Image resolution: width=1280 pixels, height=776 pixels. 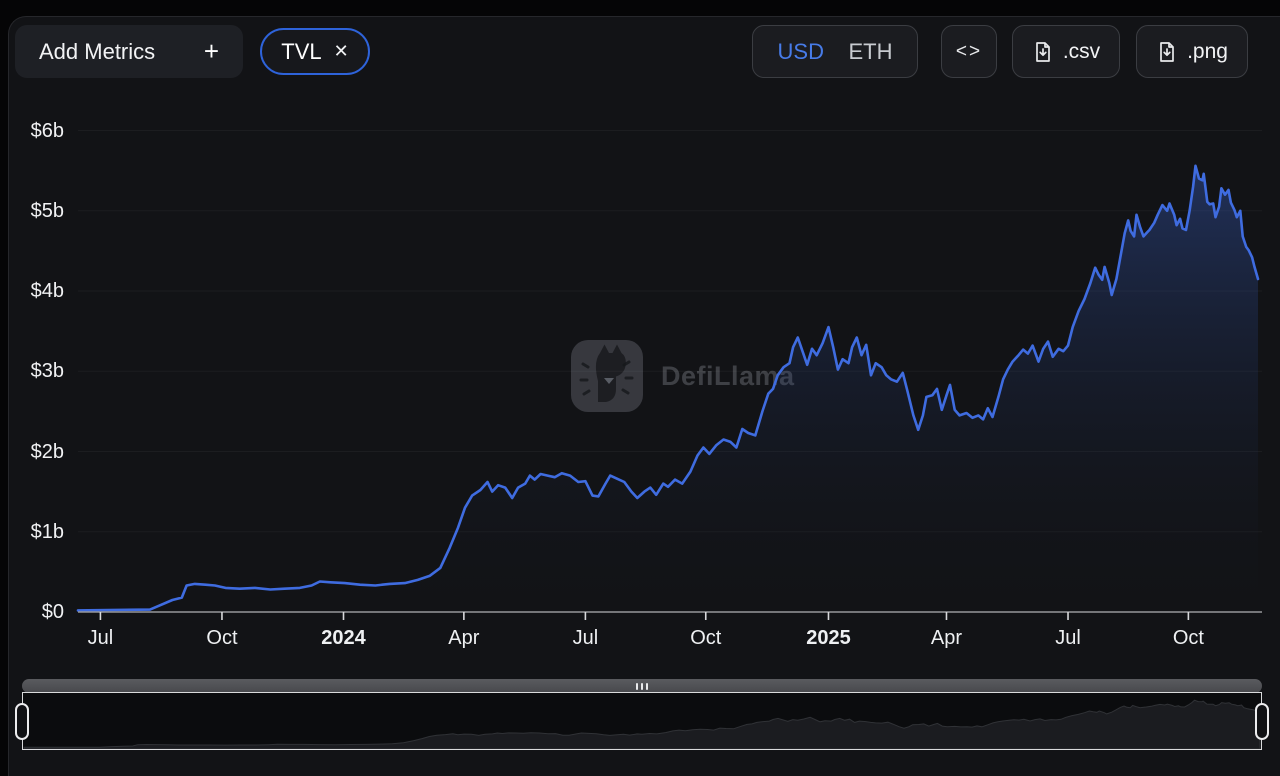 I want to click on png-label: .png, so click(x=1207, y=51).